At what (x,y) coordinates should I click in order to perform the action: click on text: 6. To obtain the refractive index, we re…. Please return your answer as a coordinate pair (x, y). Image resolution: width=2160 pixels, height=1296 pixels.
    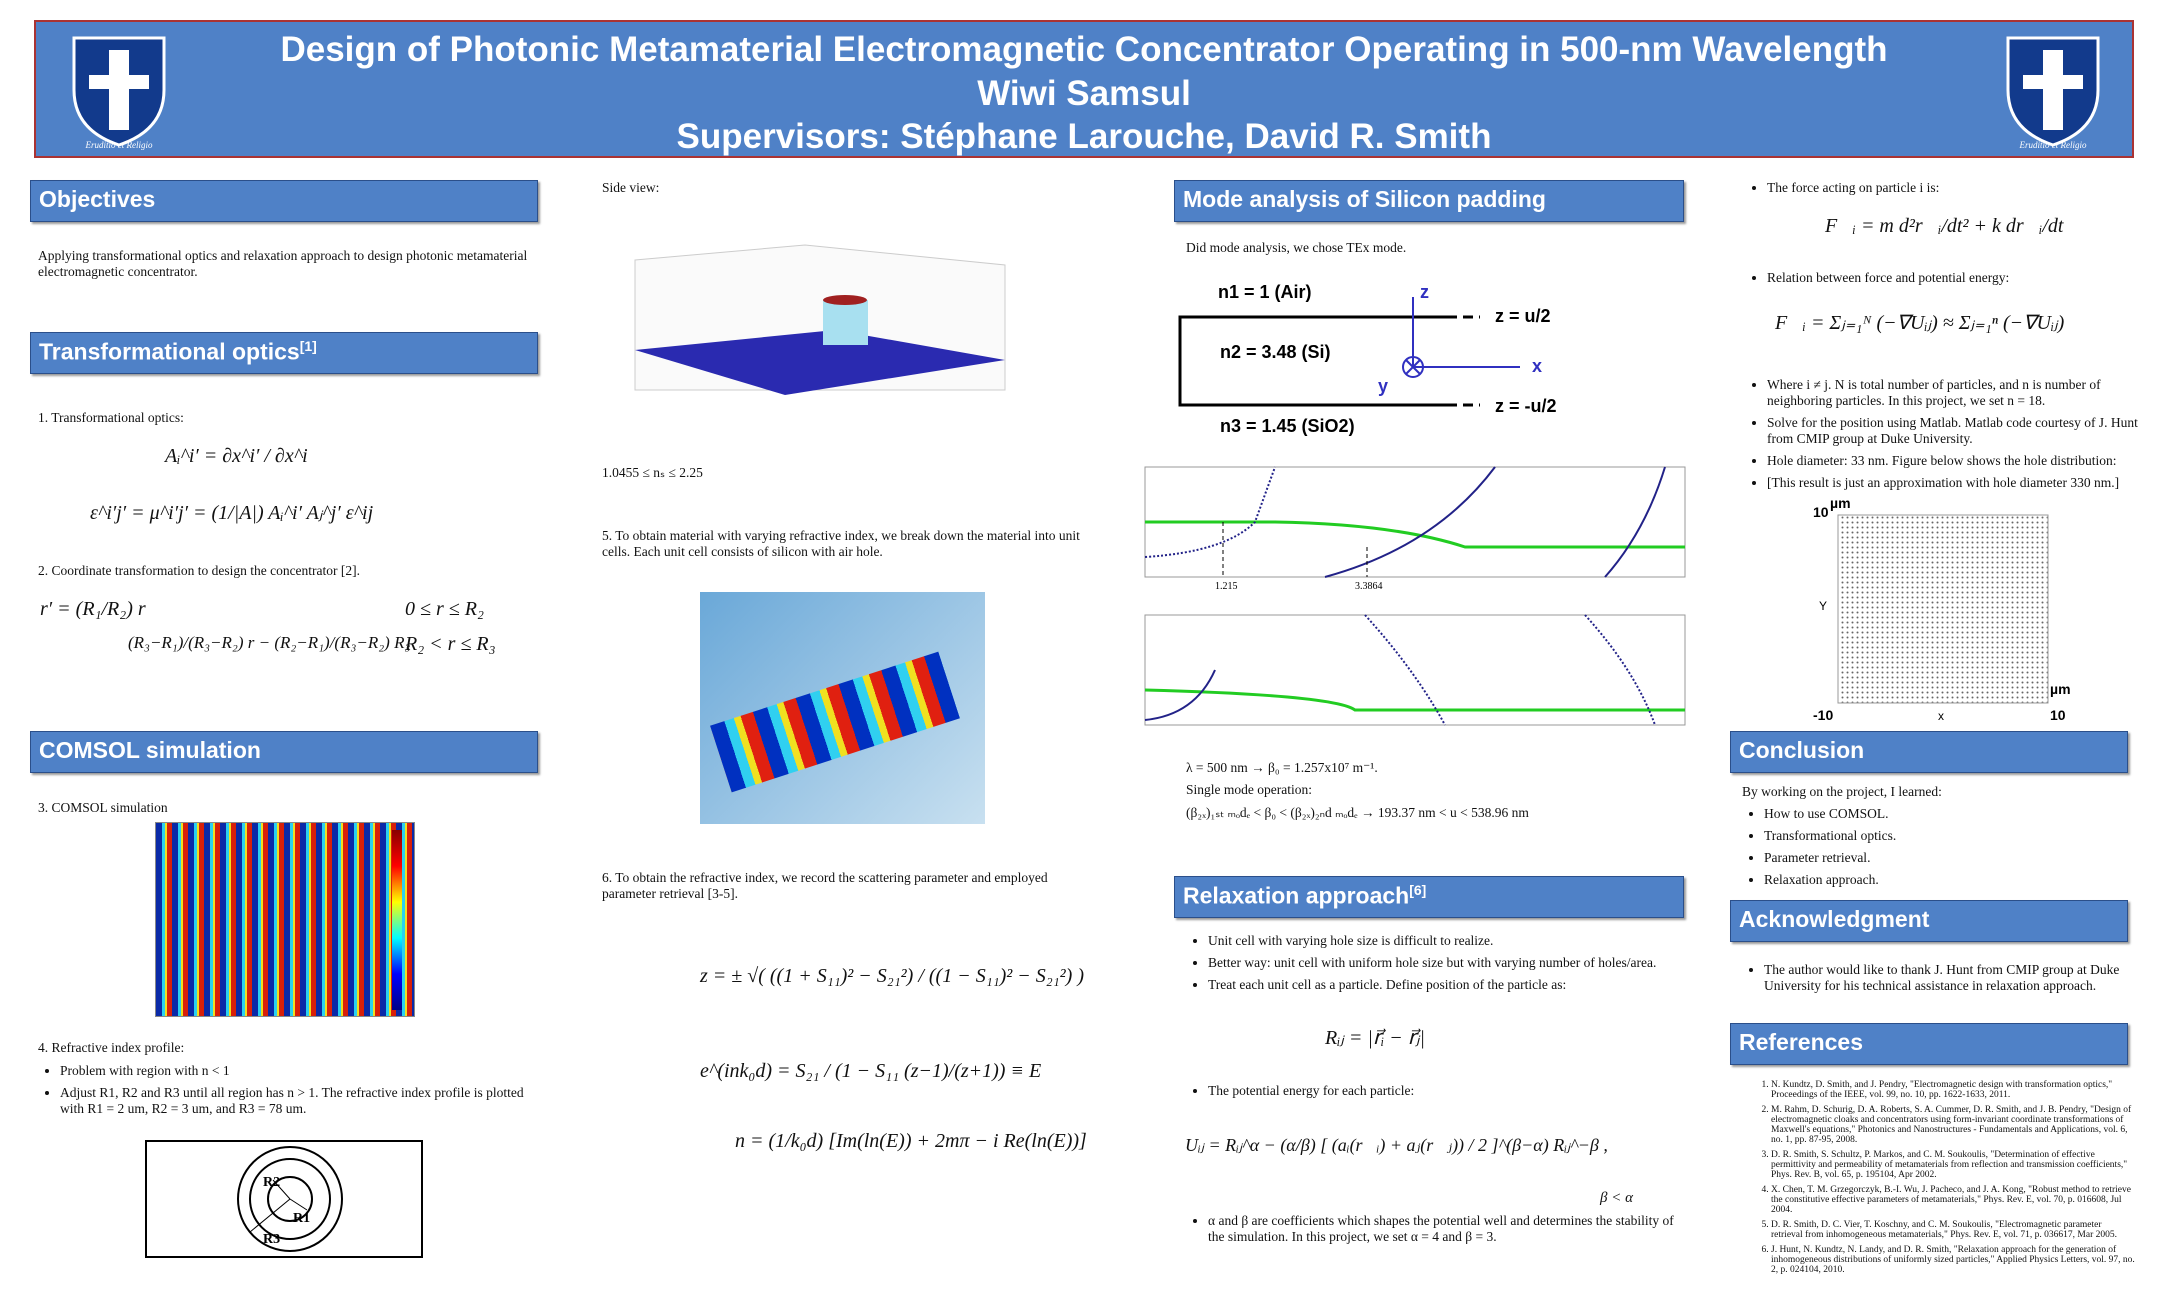
    Looking at the image, I should click on (825, 885).